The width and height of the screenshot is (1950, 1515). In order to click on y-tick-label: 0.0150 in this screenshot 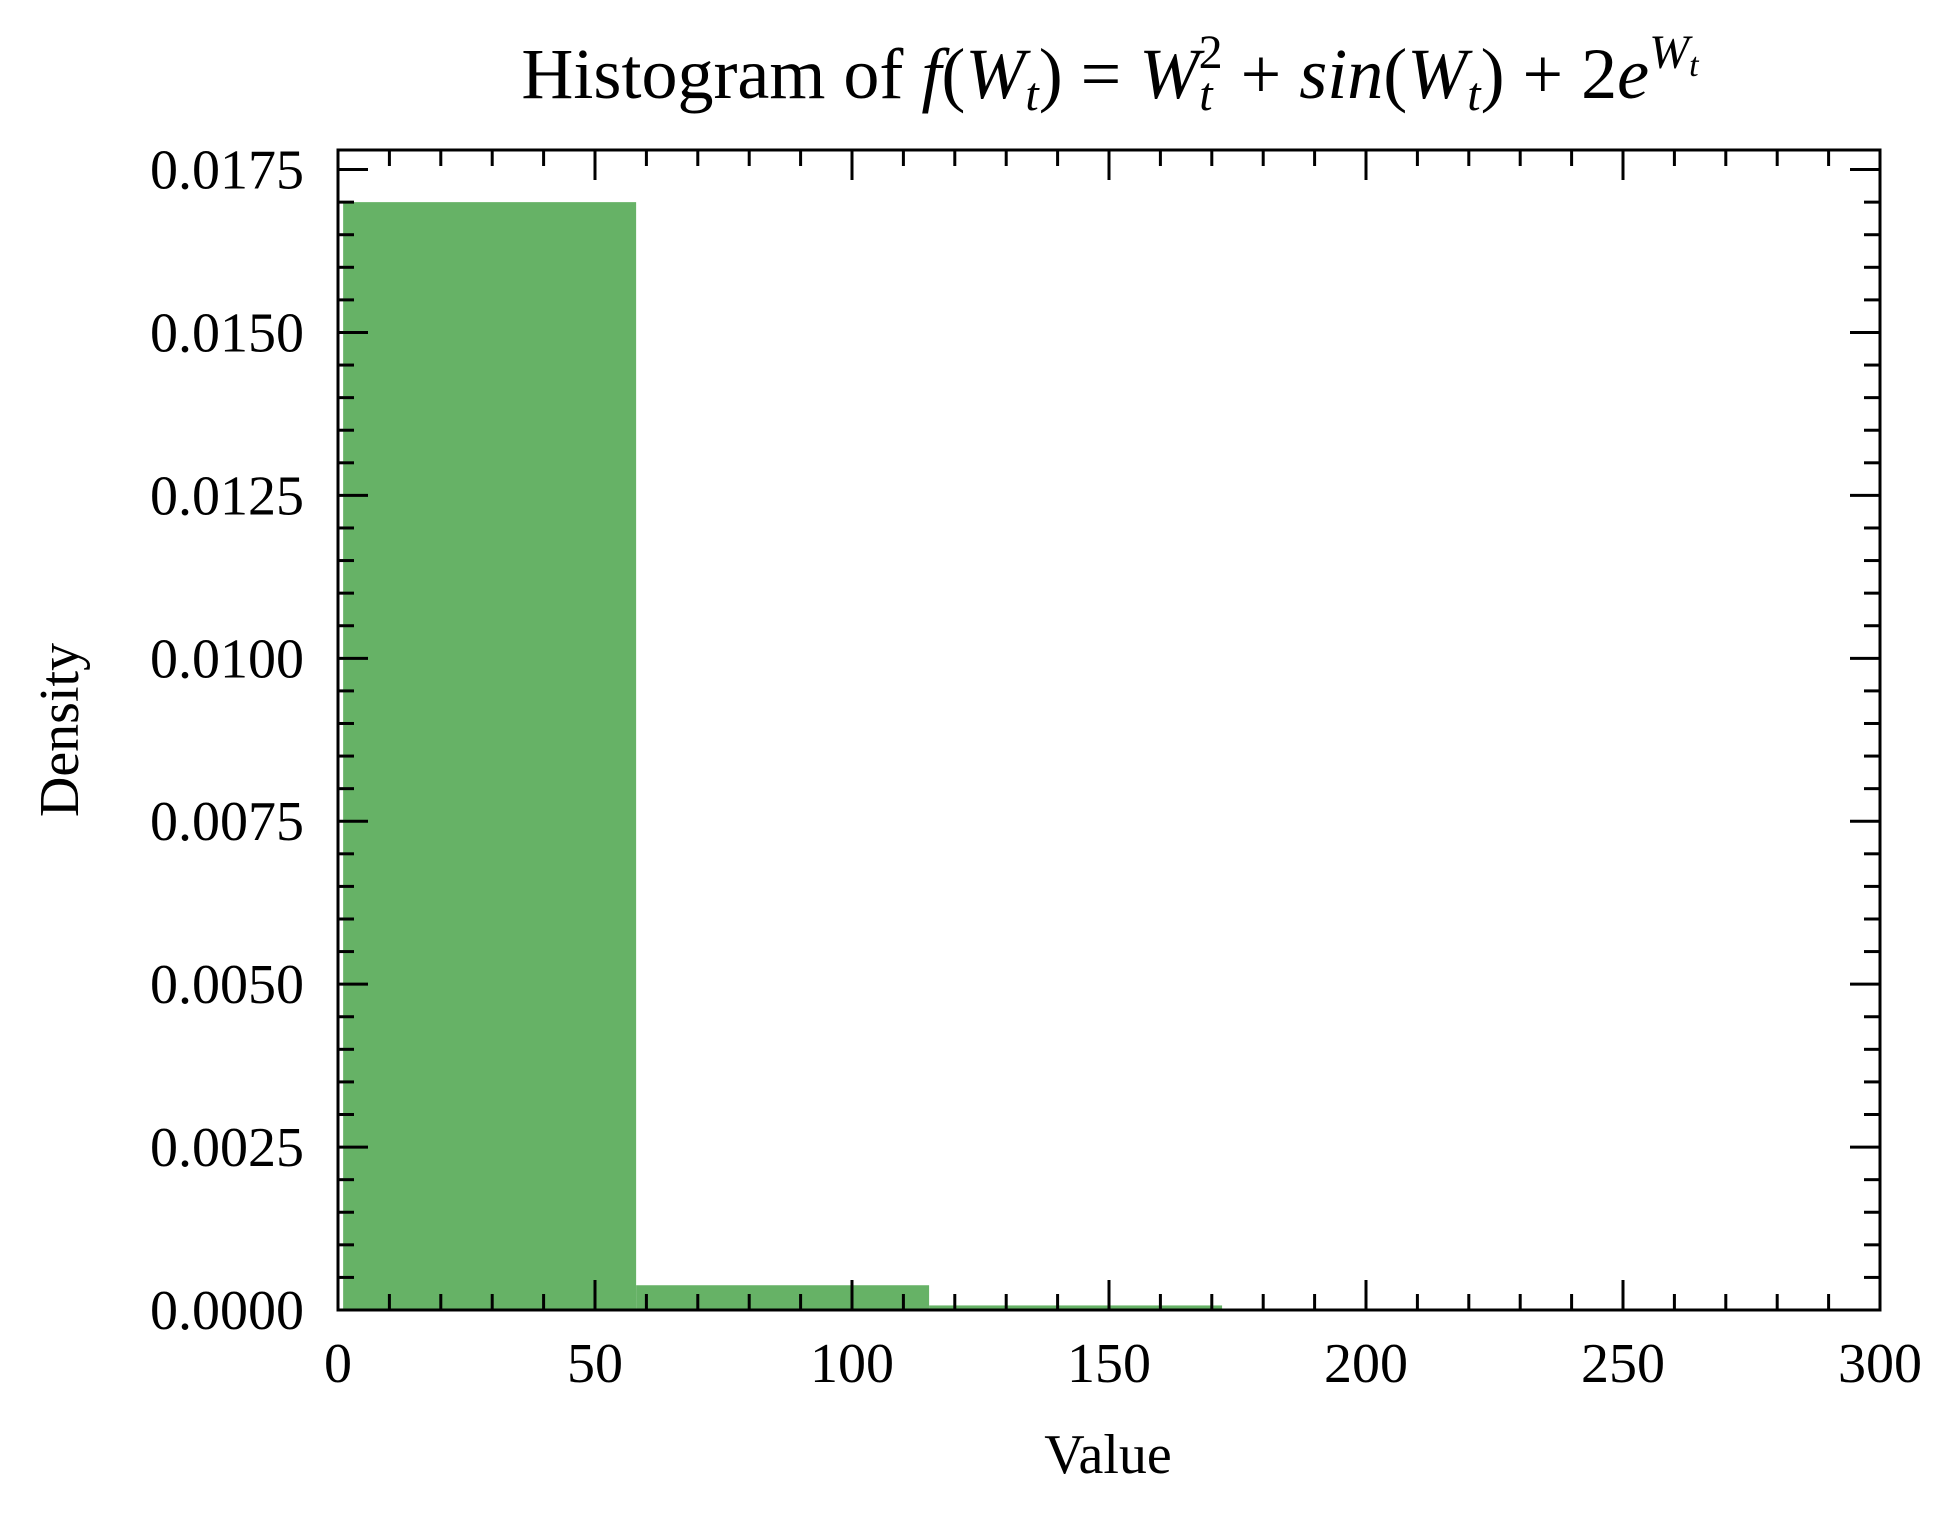, I will do `click(227, 333)`.